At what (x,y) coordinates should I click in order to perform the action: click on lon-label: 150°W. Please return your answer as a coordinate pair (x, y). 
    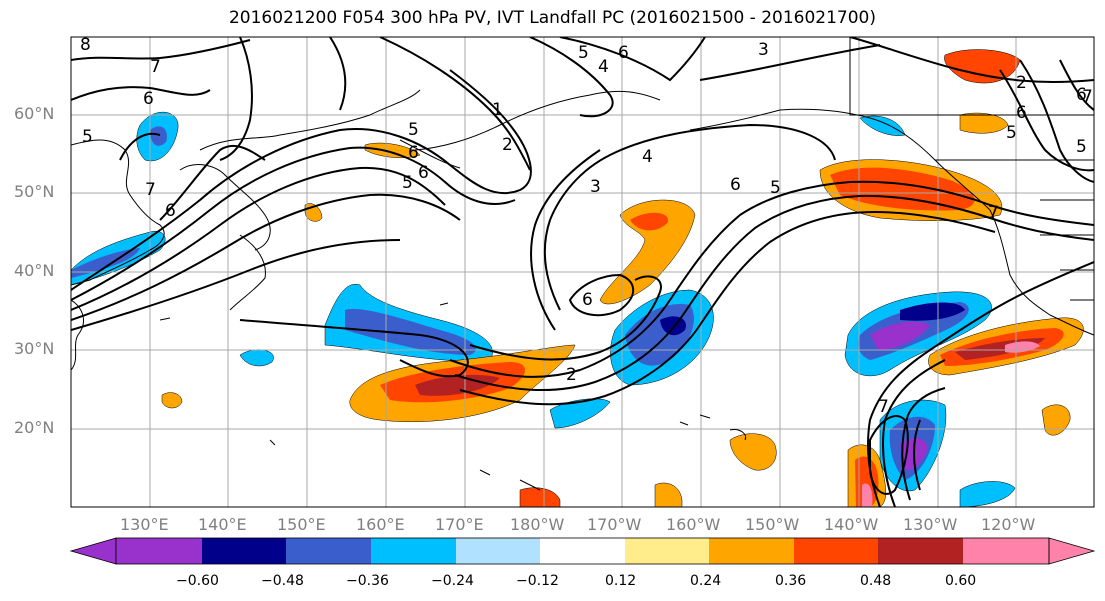
    Looking at the image, I should click on (772, 524).